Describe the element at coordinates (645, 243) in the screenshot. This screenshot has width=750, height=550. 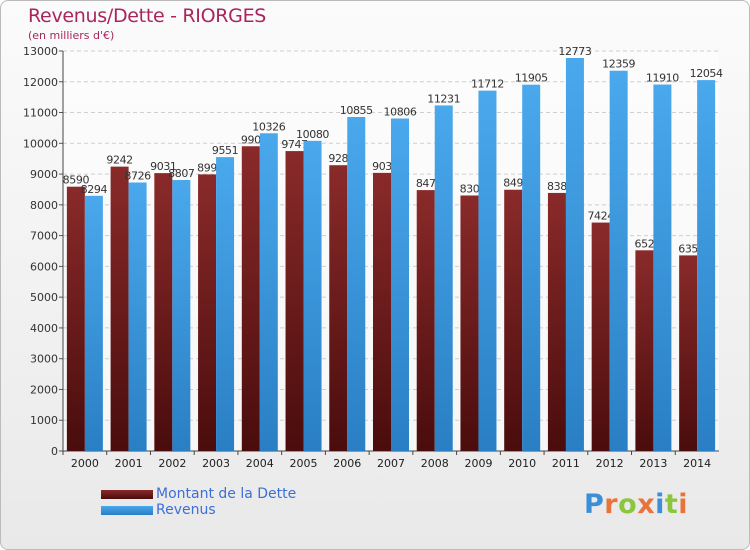
I see `data-label-dette: 652` at that location.